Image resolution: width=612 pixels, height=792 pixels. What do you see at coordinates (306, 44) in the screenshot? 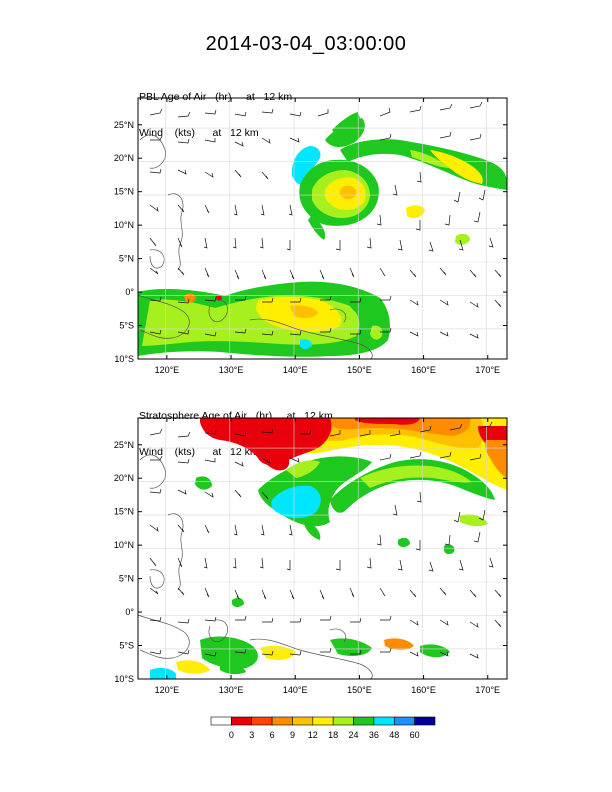
I see `figure-title: 2014-03-04_03:00:00` at bounding box center [306, 44].